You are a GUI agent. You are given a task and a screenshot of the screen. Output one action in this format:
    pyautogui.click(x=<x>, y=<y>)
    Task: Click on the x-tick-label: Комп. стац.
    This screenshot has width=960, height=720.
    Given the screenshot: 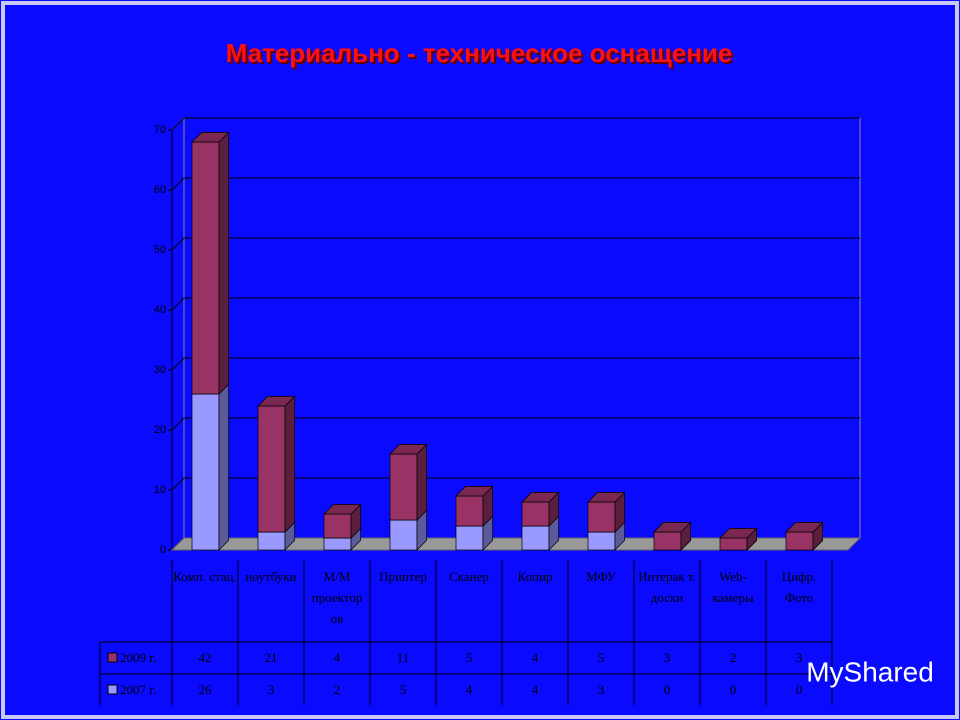 What is the action you would take?
    pyautogui.click(x=205, y=576)
    